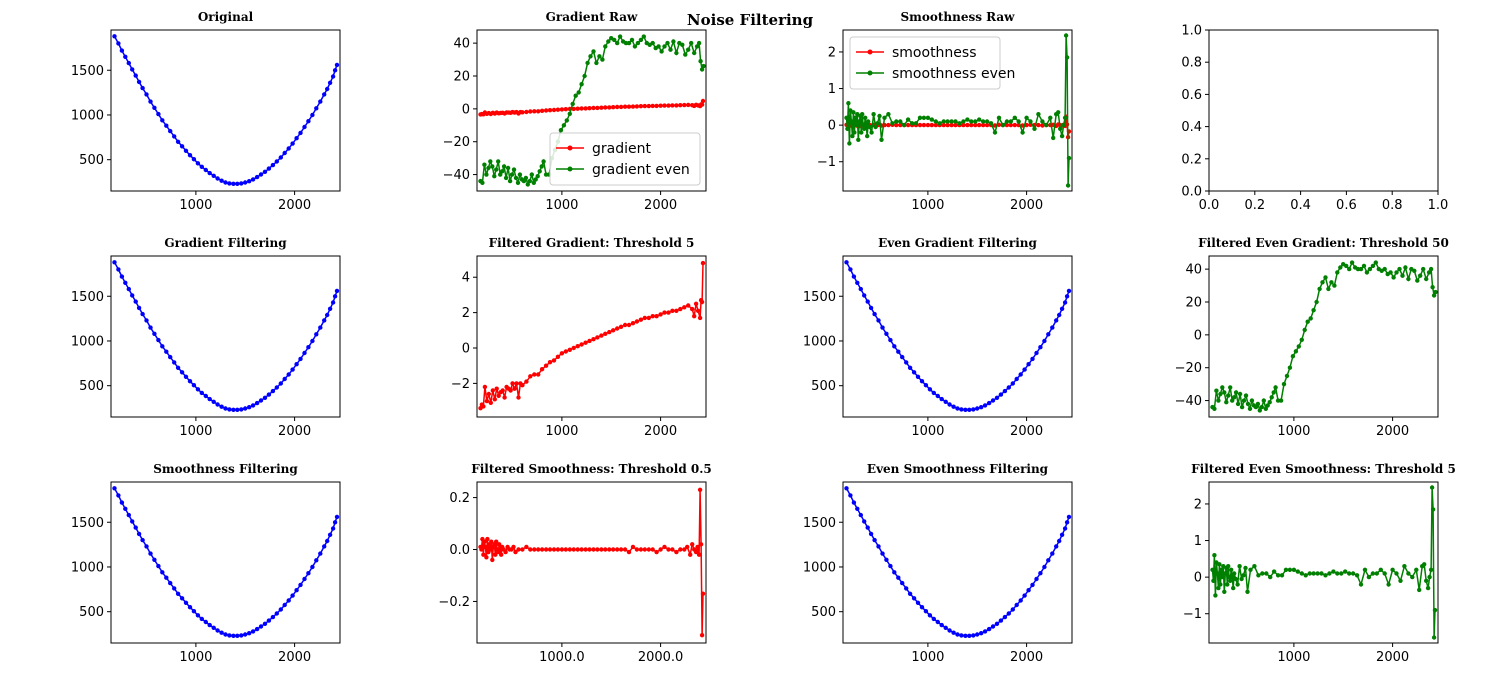  Describe the element at coordinates (591, 562) in the screenshot. I see `series-line` at that location.